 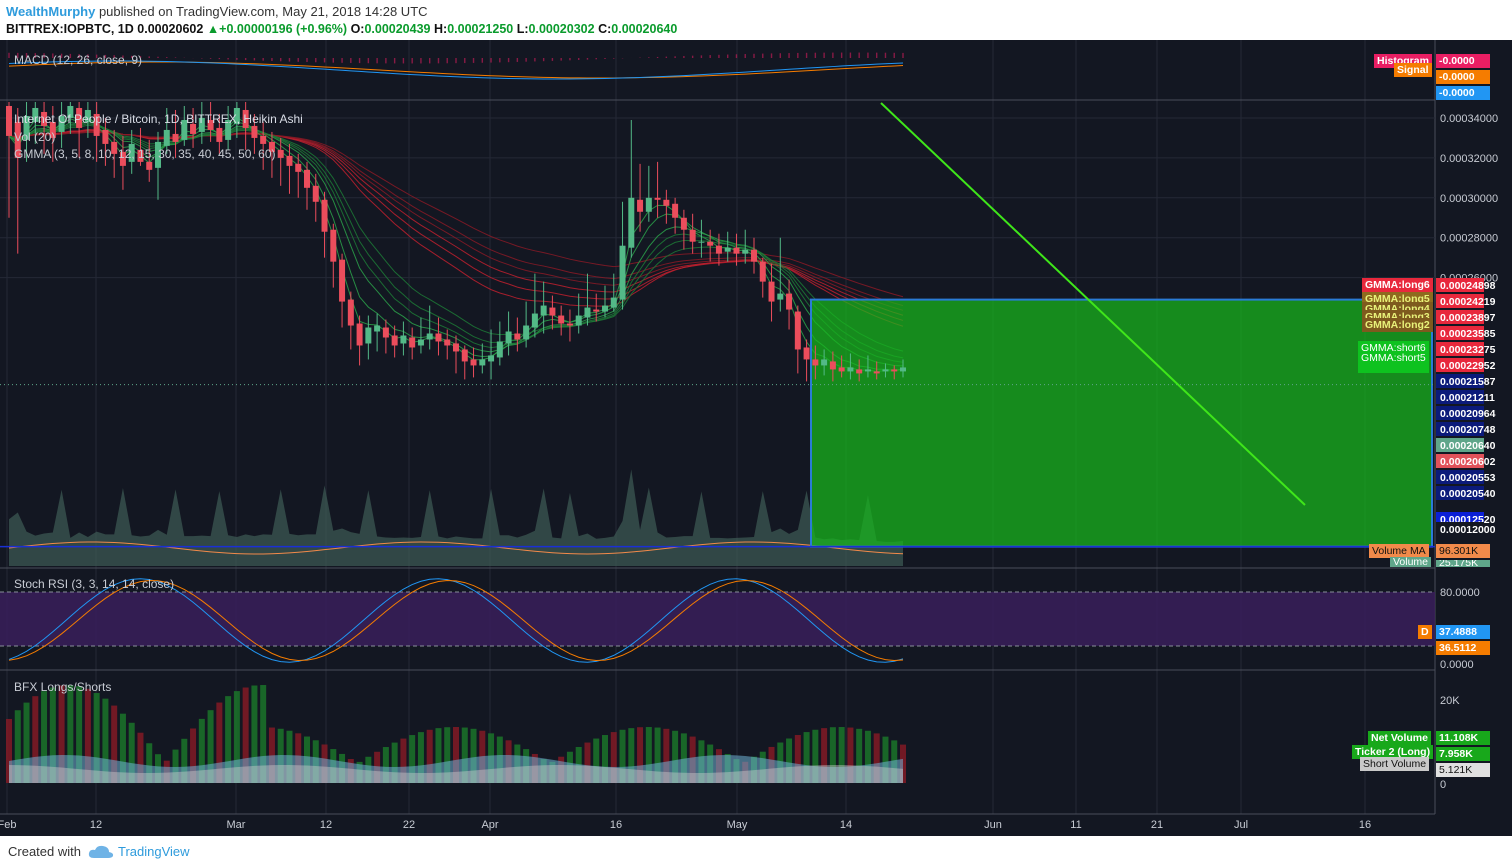 I want to click on time-axis-label: Jul, so click(x=1241, y=825).